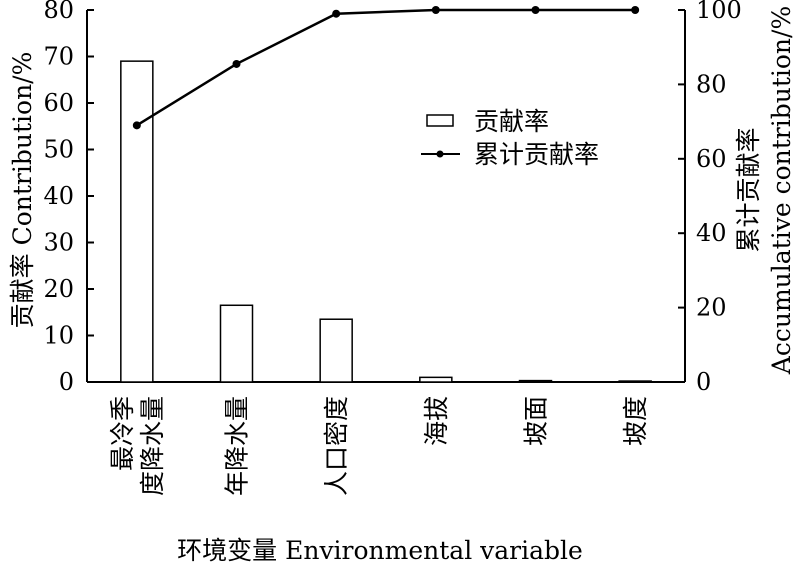  Describe the element at coordinates (635, 421) in the screenshot. I see `x-category-label: 坡度` at that location.